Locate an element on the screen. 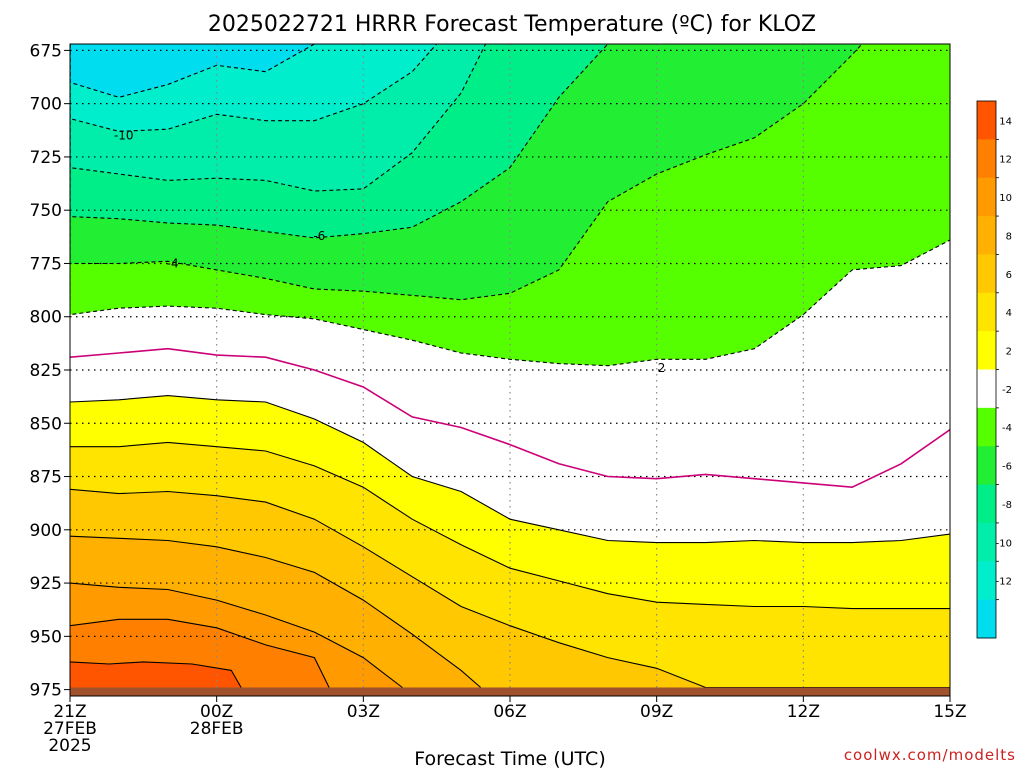  isotherm--12 is located at coordinates (192, 71).